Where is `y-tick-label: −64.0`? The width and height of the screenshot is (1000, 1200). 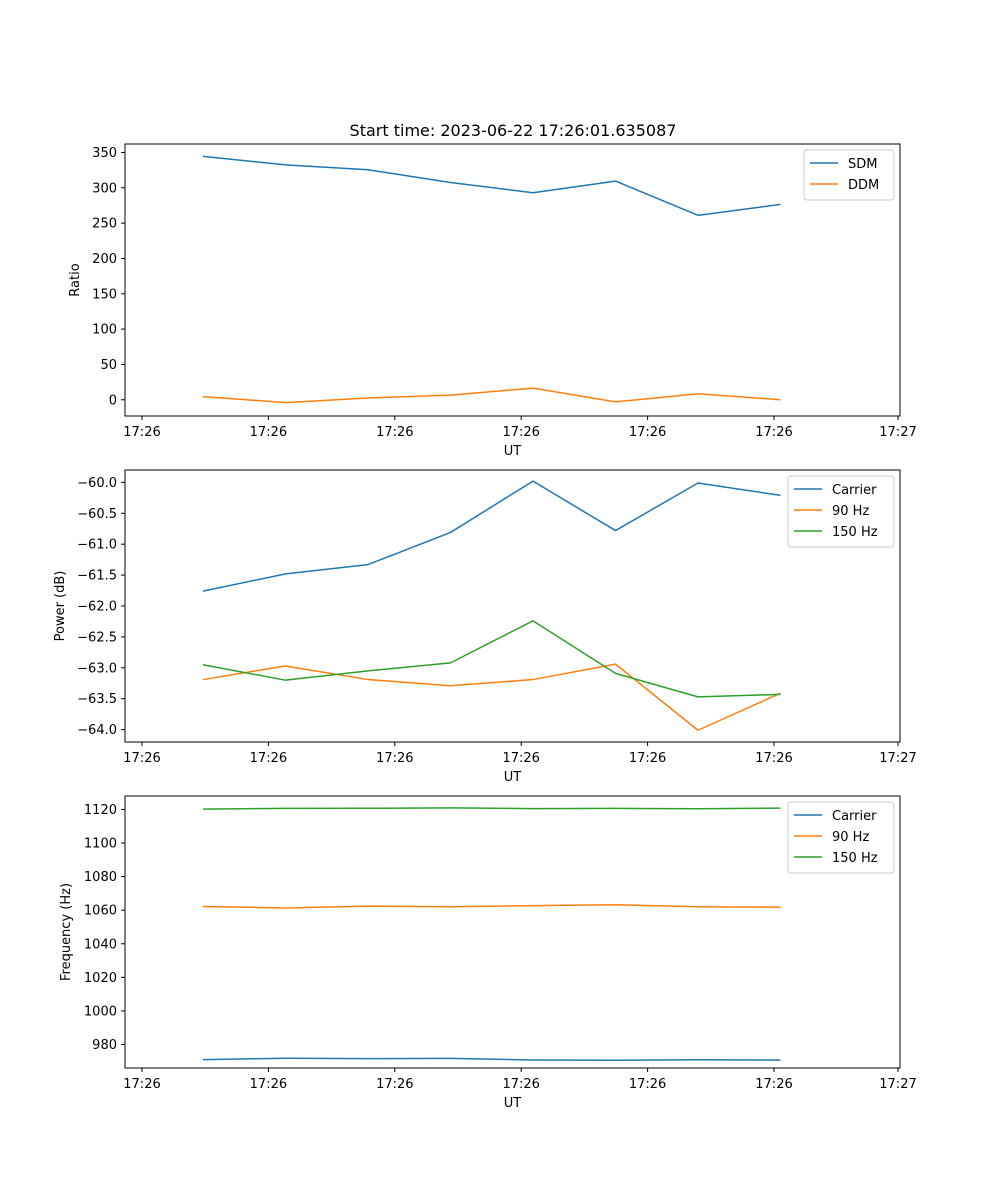 y-tick-label: −64.0 is located at coordinates (97, 730).